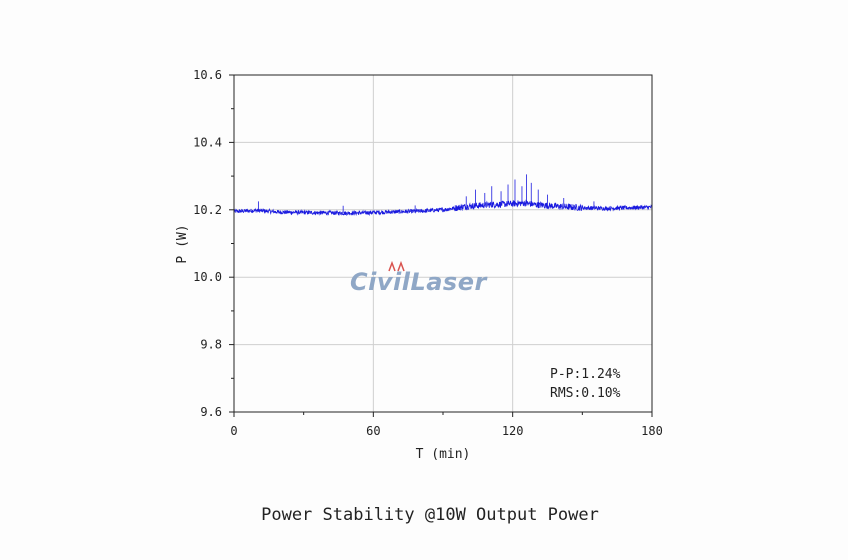  I want to click on x-tick-labels: 0 60 120 180, so click(446, 431).